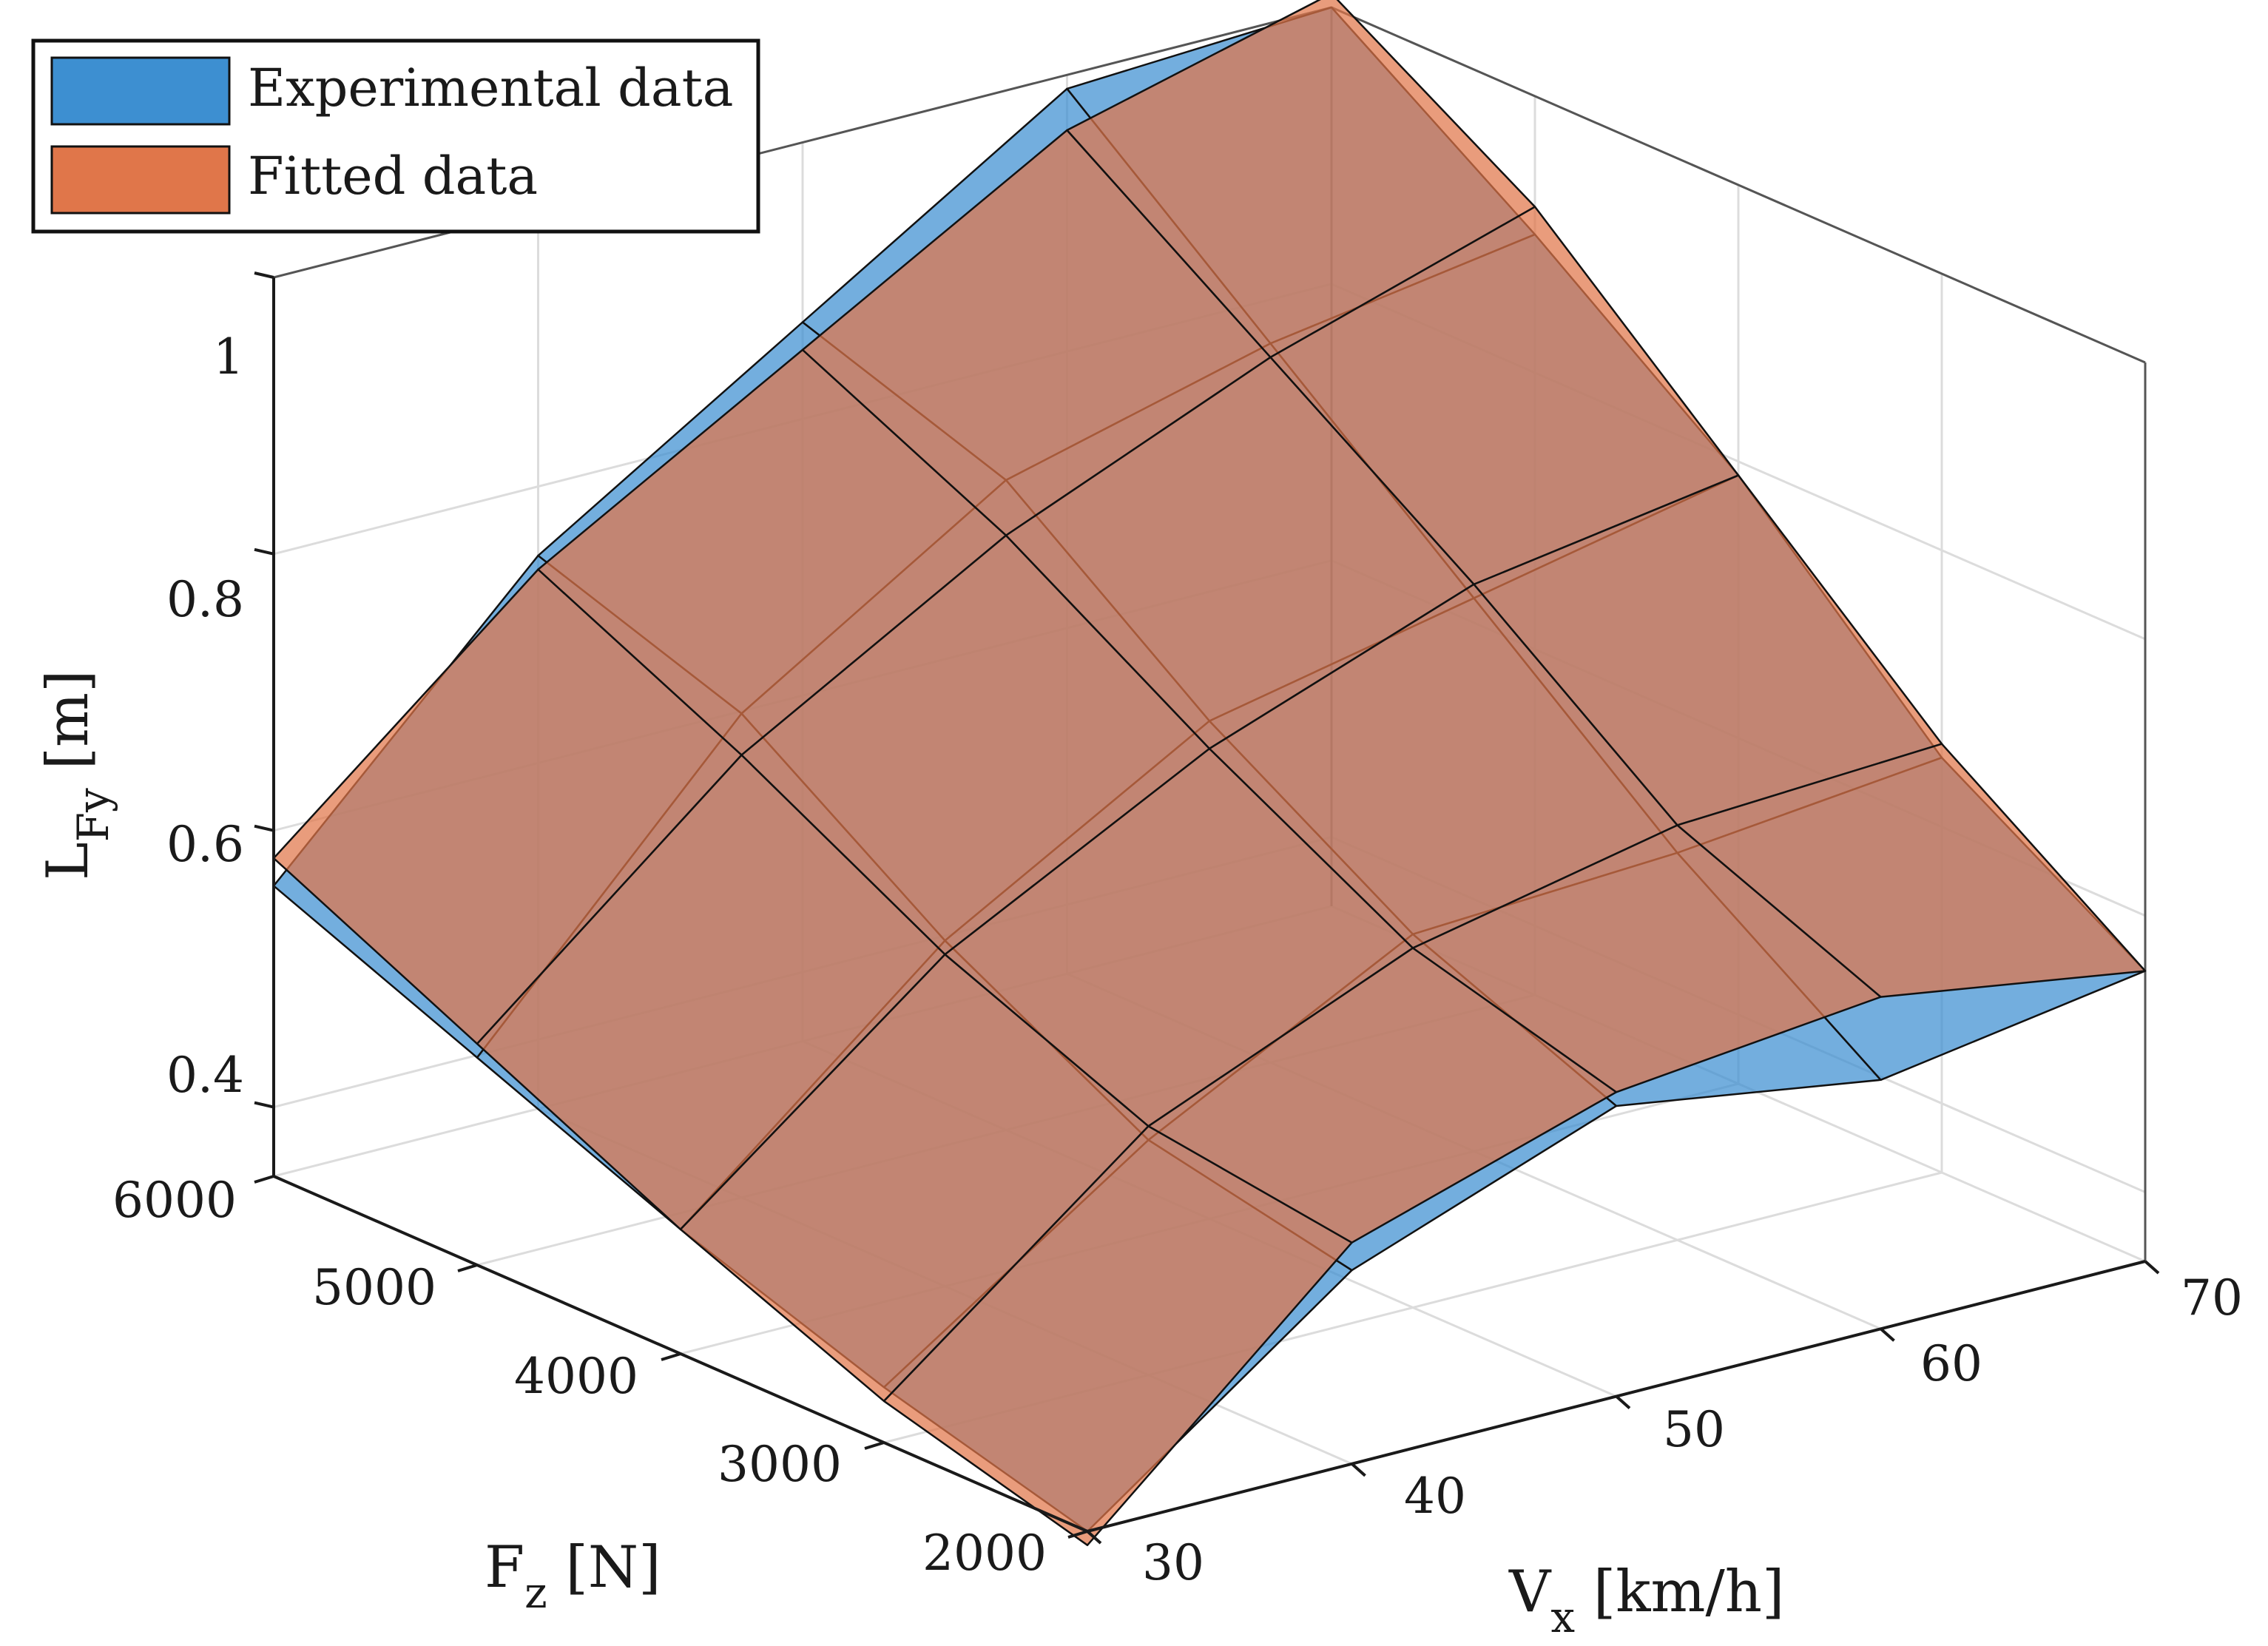 The width and height of the screenshot is (2268, 1646). What do you see at coordinates (205, 1075) in the screenshot?
I see `z-tick-label: 0.4` at bounding box center [205, 1075].